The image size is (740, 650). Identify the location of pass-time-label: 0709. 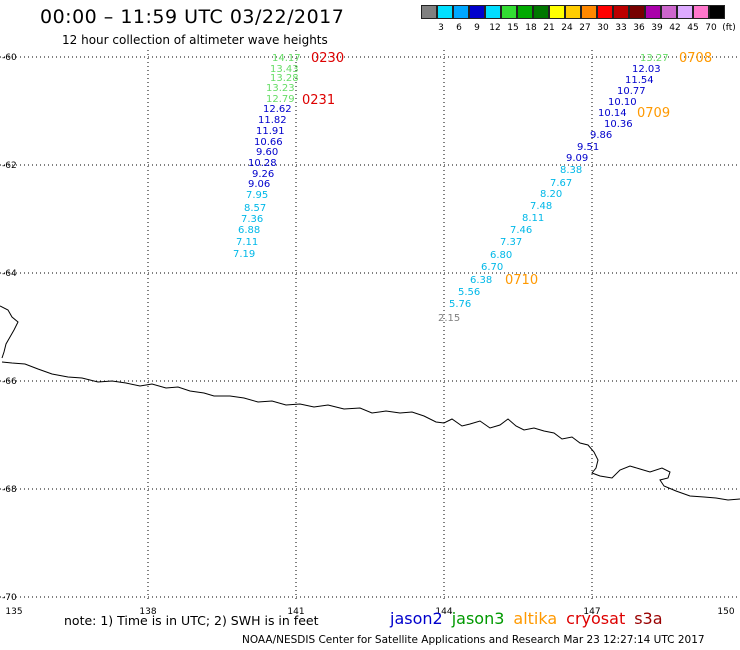
(653, 113).